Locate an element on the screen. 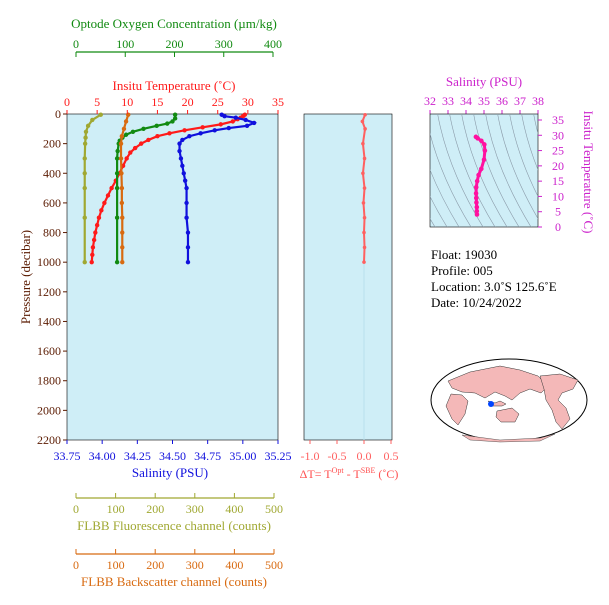 The width and height of the screenshot is (609, 605). fluorescence-tick-label: 0 is located at coordinates (76, 509).